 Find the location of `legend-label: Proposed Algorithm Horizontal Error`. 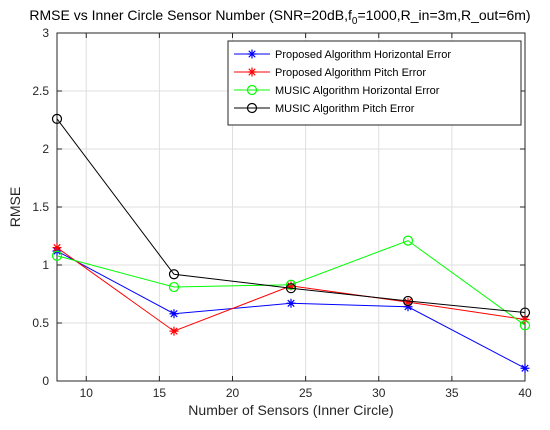

legend-label: Proposed Algorithm Horizontal Error is located at coordinates (363, 55).